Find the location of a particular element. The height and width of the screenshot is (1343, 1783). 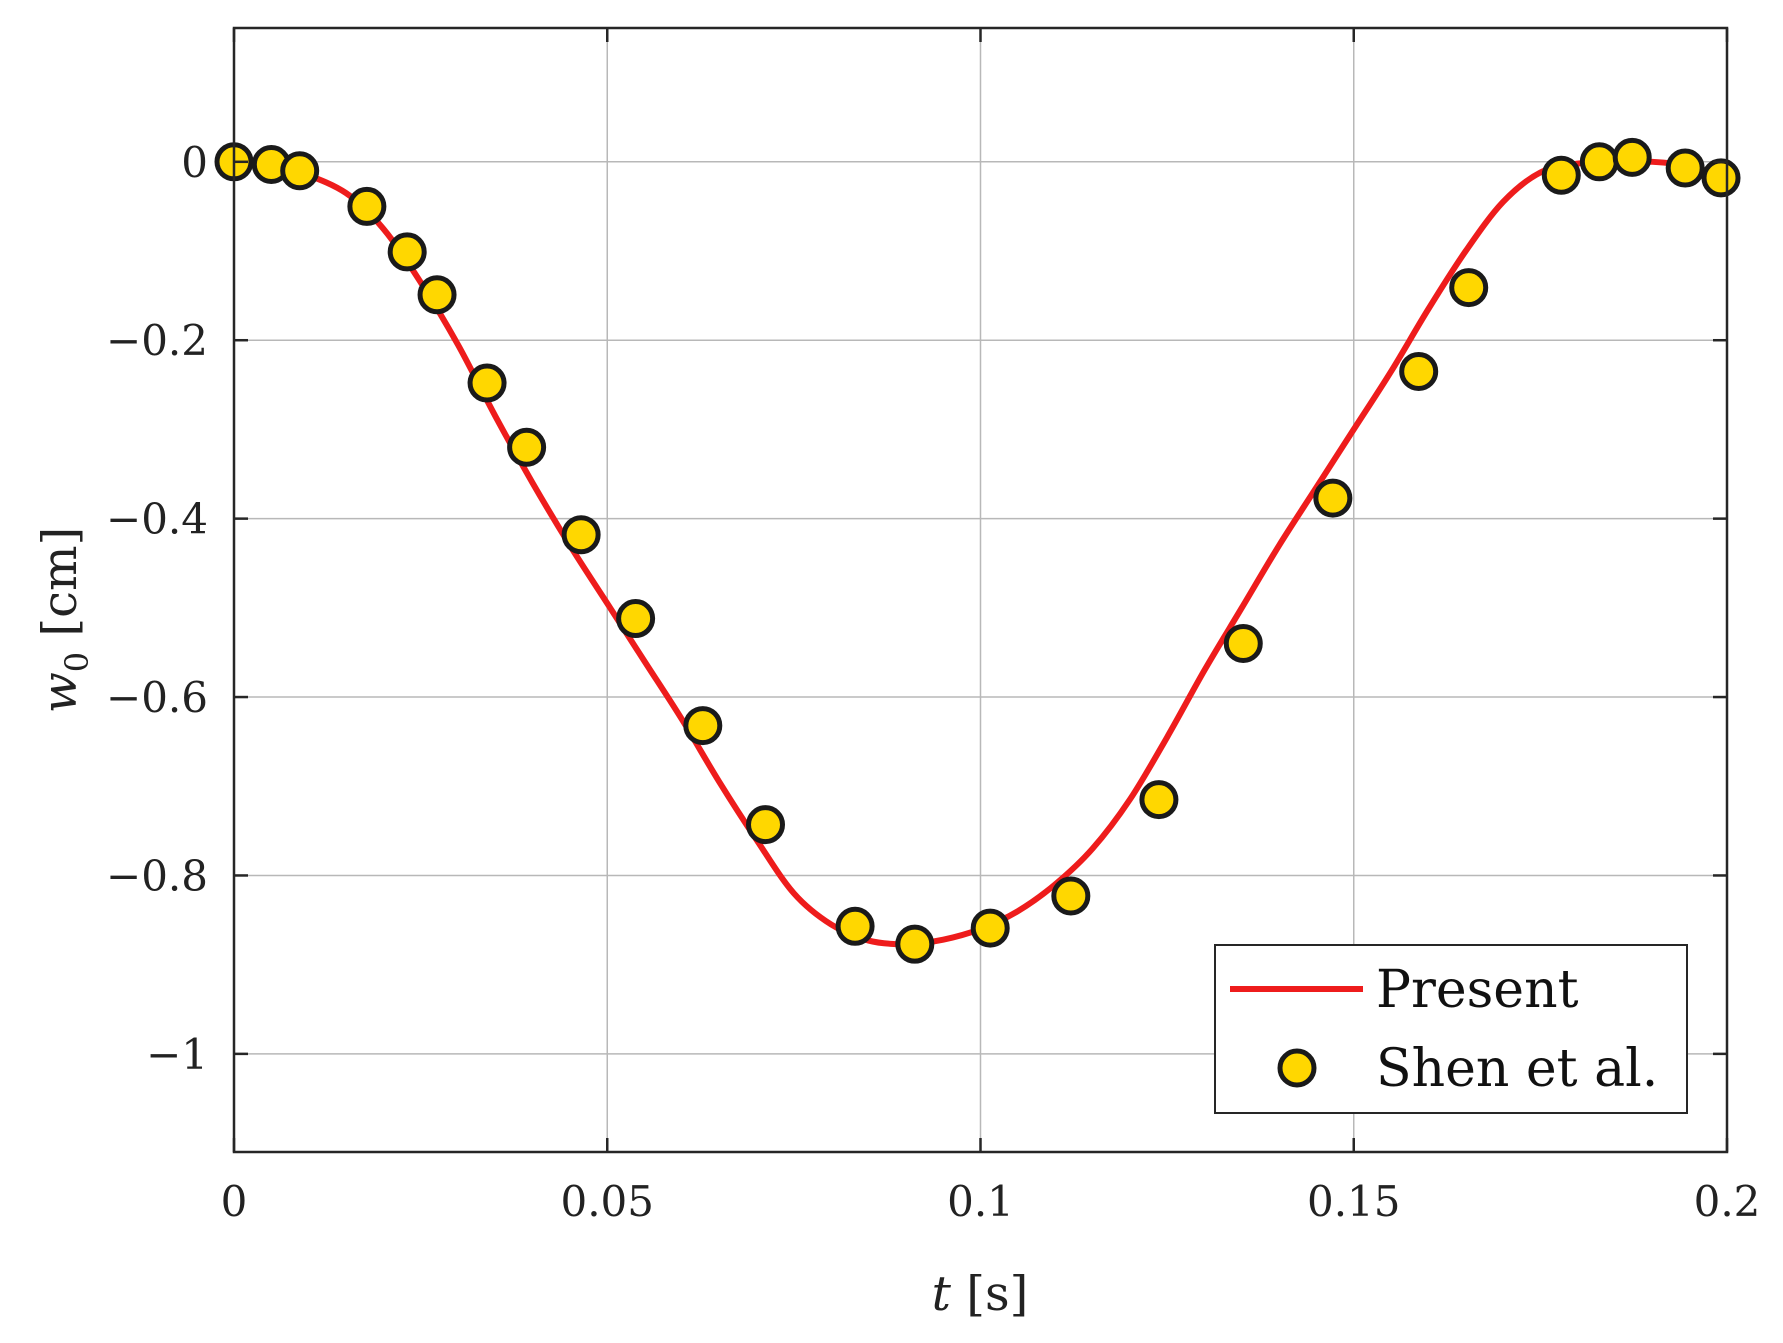

y-axis-label: w0 [cm] is located at coordinates (64, 620).